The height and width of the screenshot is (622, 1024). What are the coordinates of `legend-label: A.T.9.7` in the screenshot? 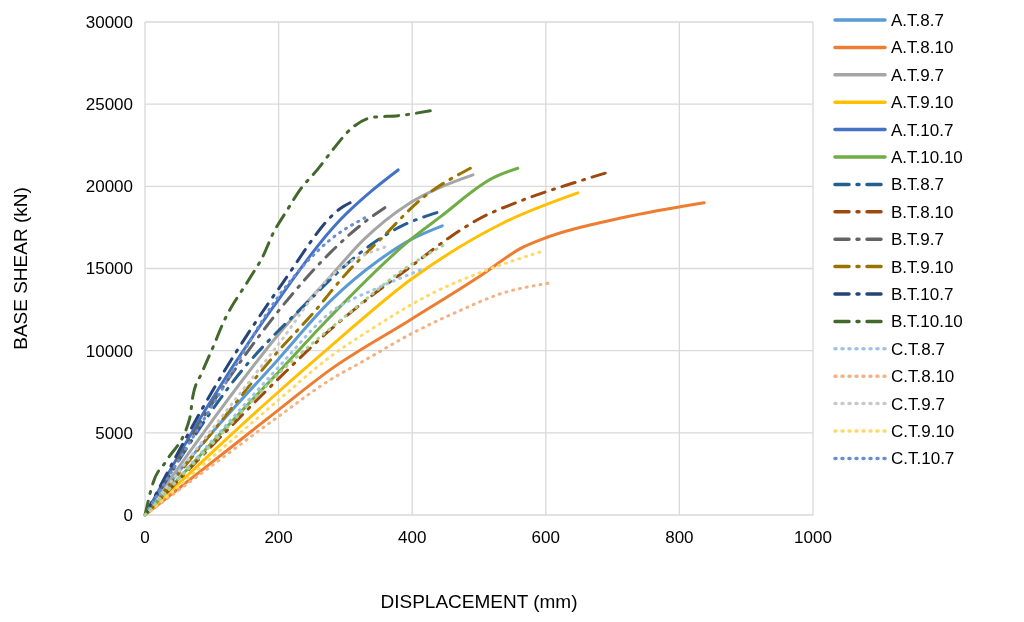 It's located at (917, 75).